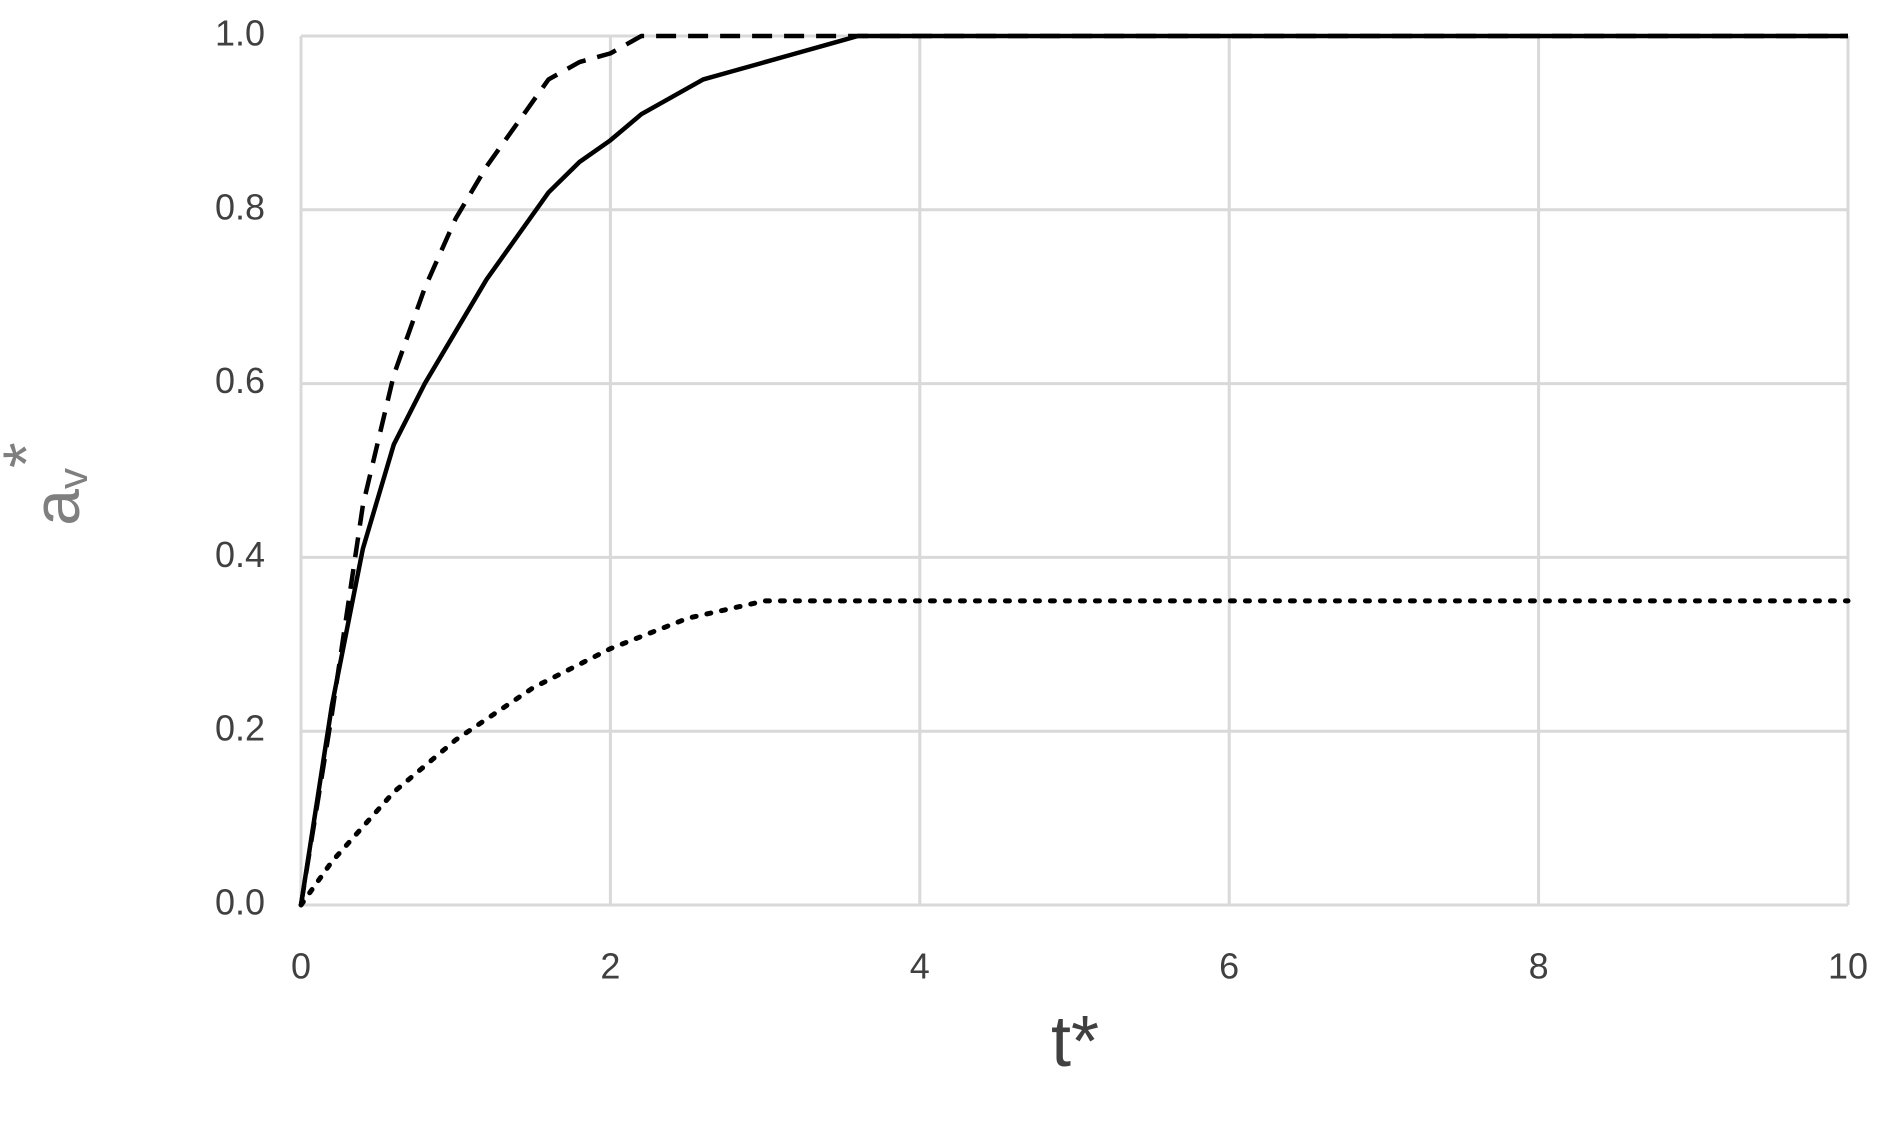 Image resolution: width=1897 pixels, height=1121 pixels. What do you see at coordinates (48, 483) in the screenshot?
I see `y-axis-label: av*` at bounding box center [48, 483].